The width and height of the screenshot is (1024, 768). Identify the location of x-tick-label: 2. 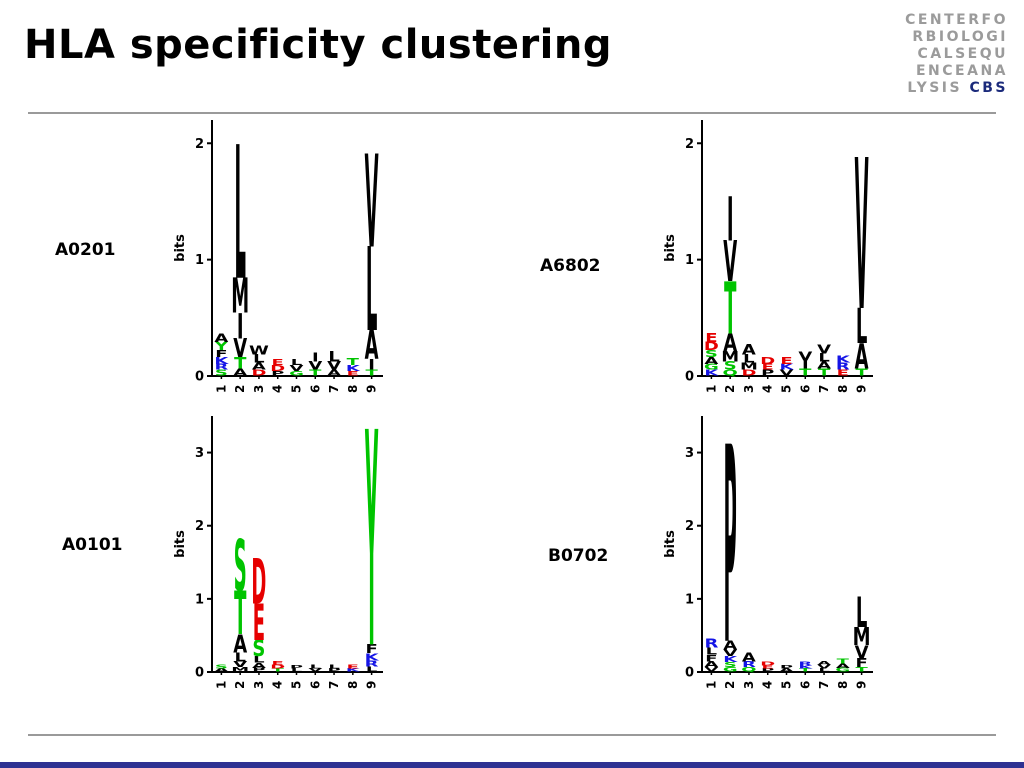
(240, 389).